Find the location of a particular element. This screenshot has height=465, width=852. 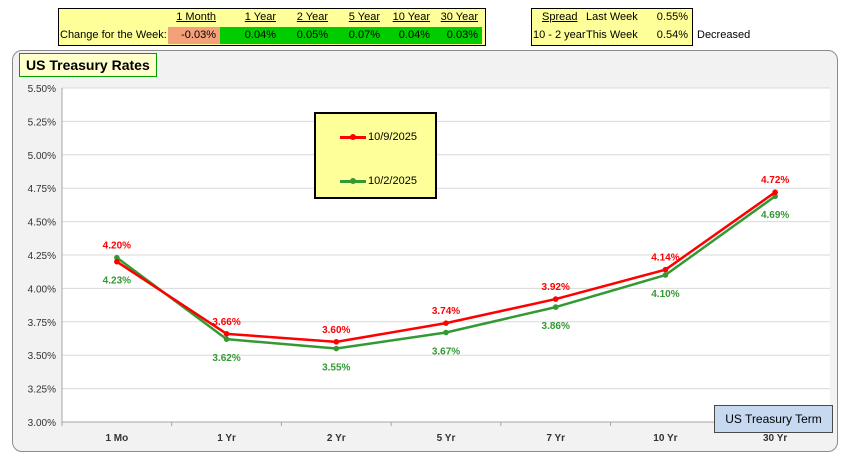

x-tick-label: 1 Yr is located at coordinates (226, 438).